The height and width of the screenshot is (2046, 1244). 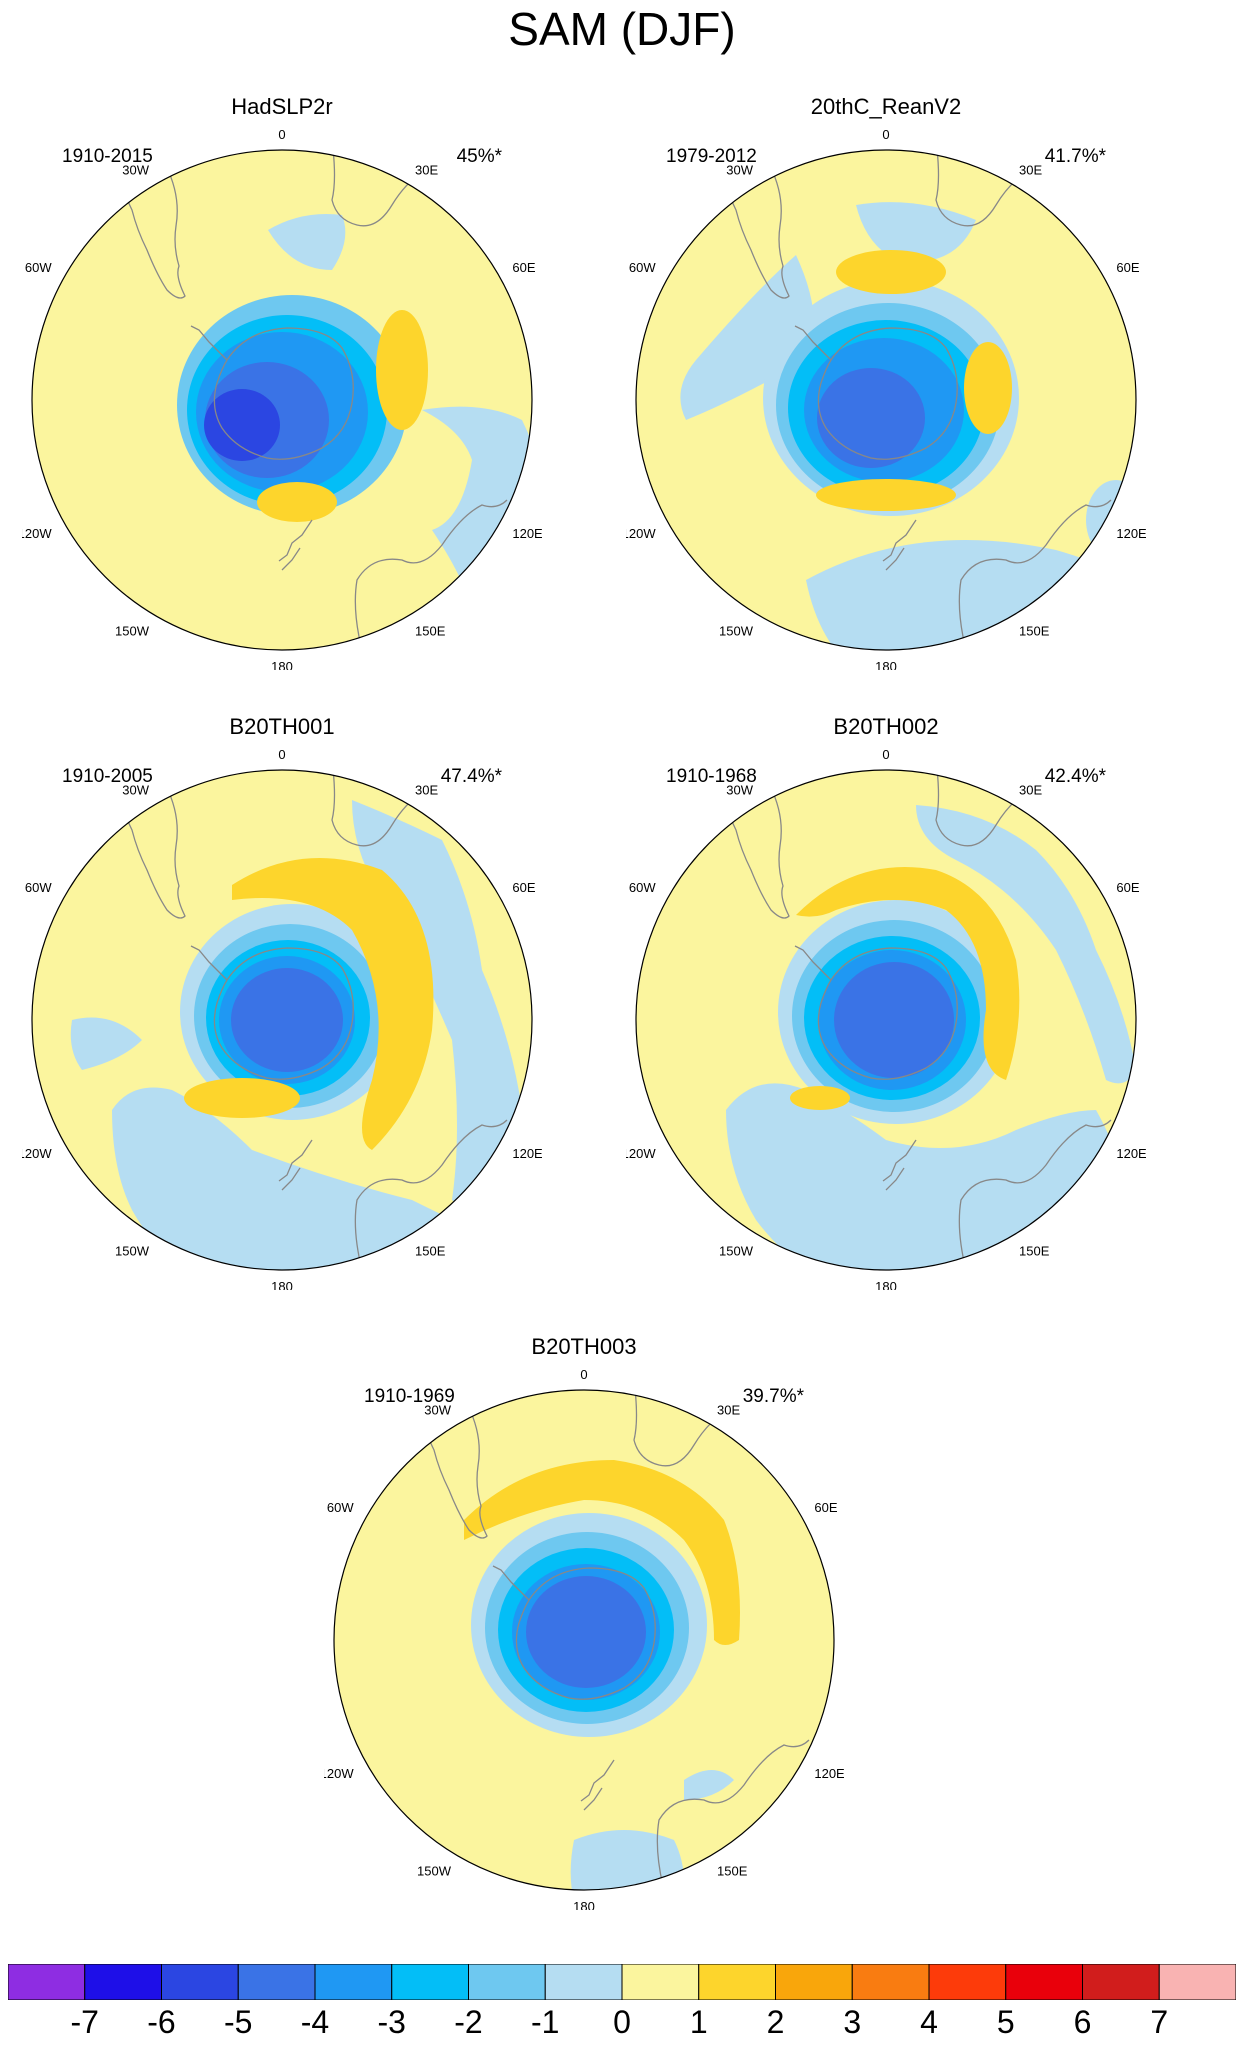 What do you see at coordinates (282, 106) in the screenshot?
I see `panel-title: HadSLP2r` at bounding box center [282, 106].